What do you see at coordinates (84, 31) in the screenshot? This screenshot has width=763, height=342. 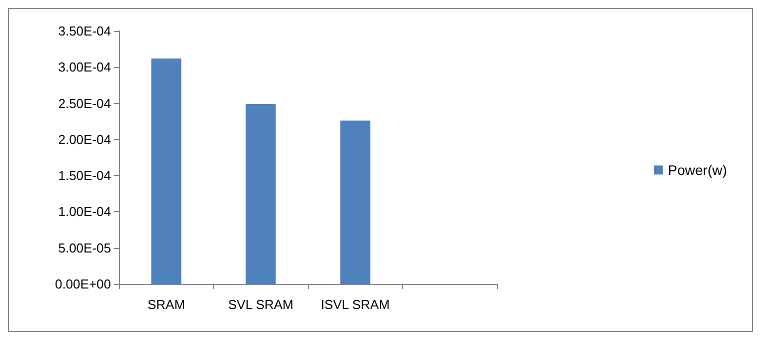 I see `y-tick-label: 3.50E-04` at bounding box center [84, 31].